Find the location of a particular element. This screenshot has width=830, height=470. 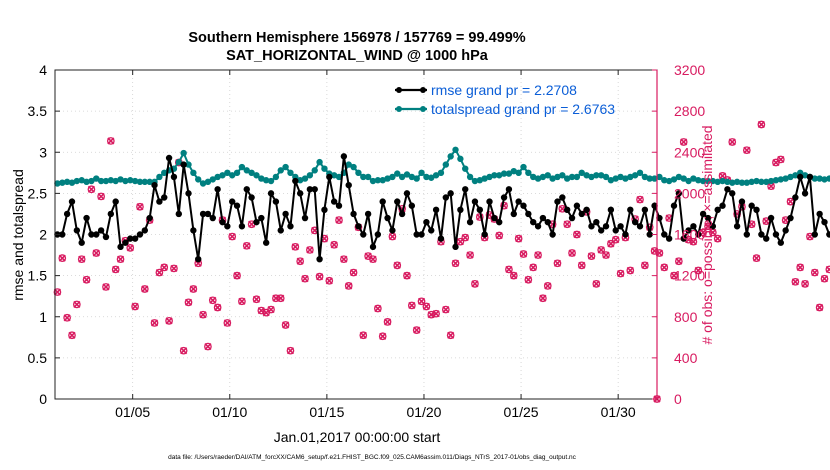

y-right-tick-label: 400 is located at coordinates (686, 358).